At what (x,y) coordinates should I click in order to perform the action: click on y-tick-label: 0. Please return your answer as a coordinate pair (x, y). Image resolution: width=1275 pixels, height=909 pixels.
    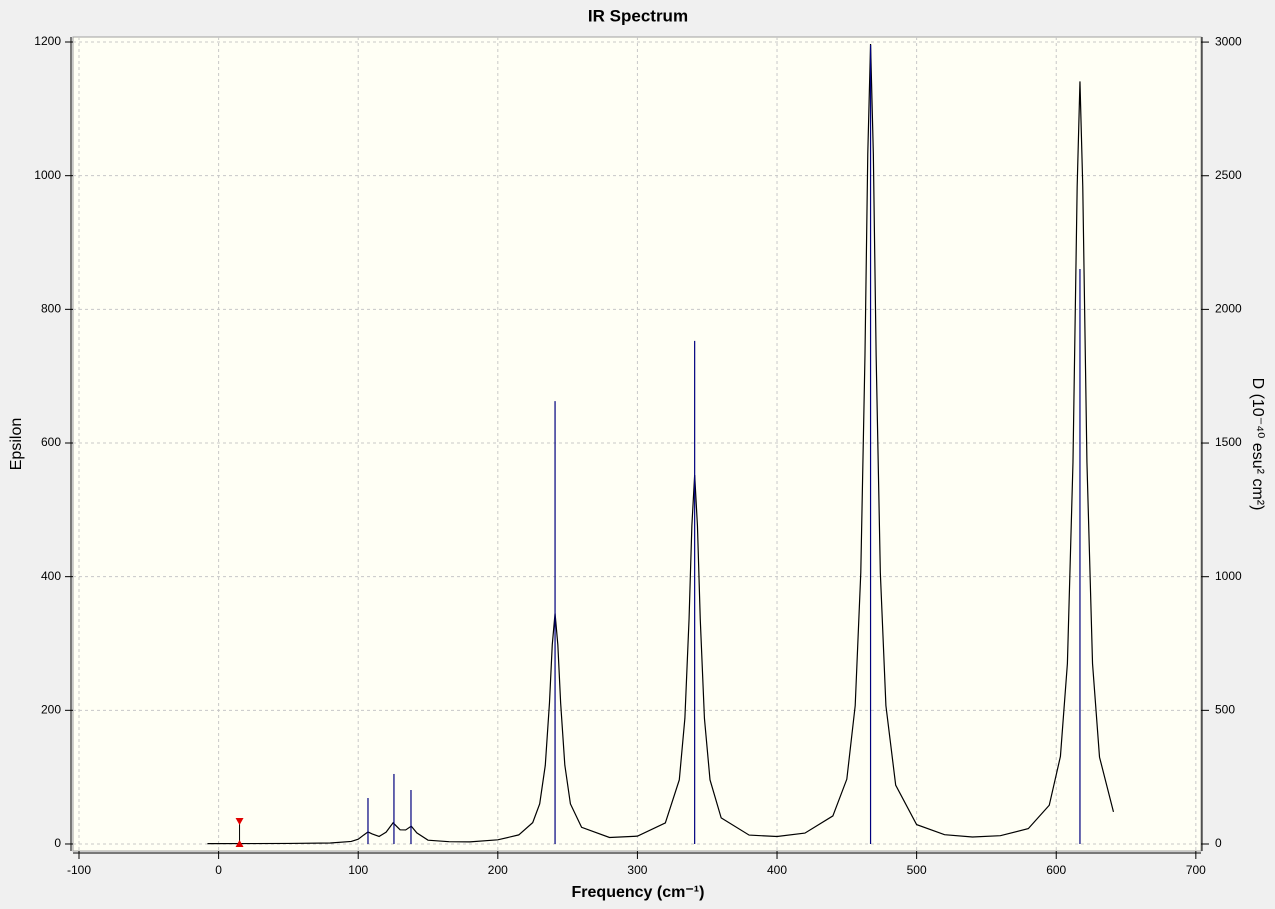
    Looking at the image, I should click on (57, 843).